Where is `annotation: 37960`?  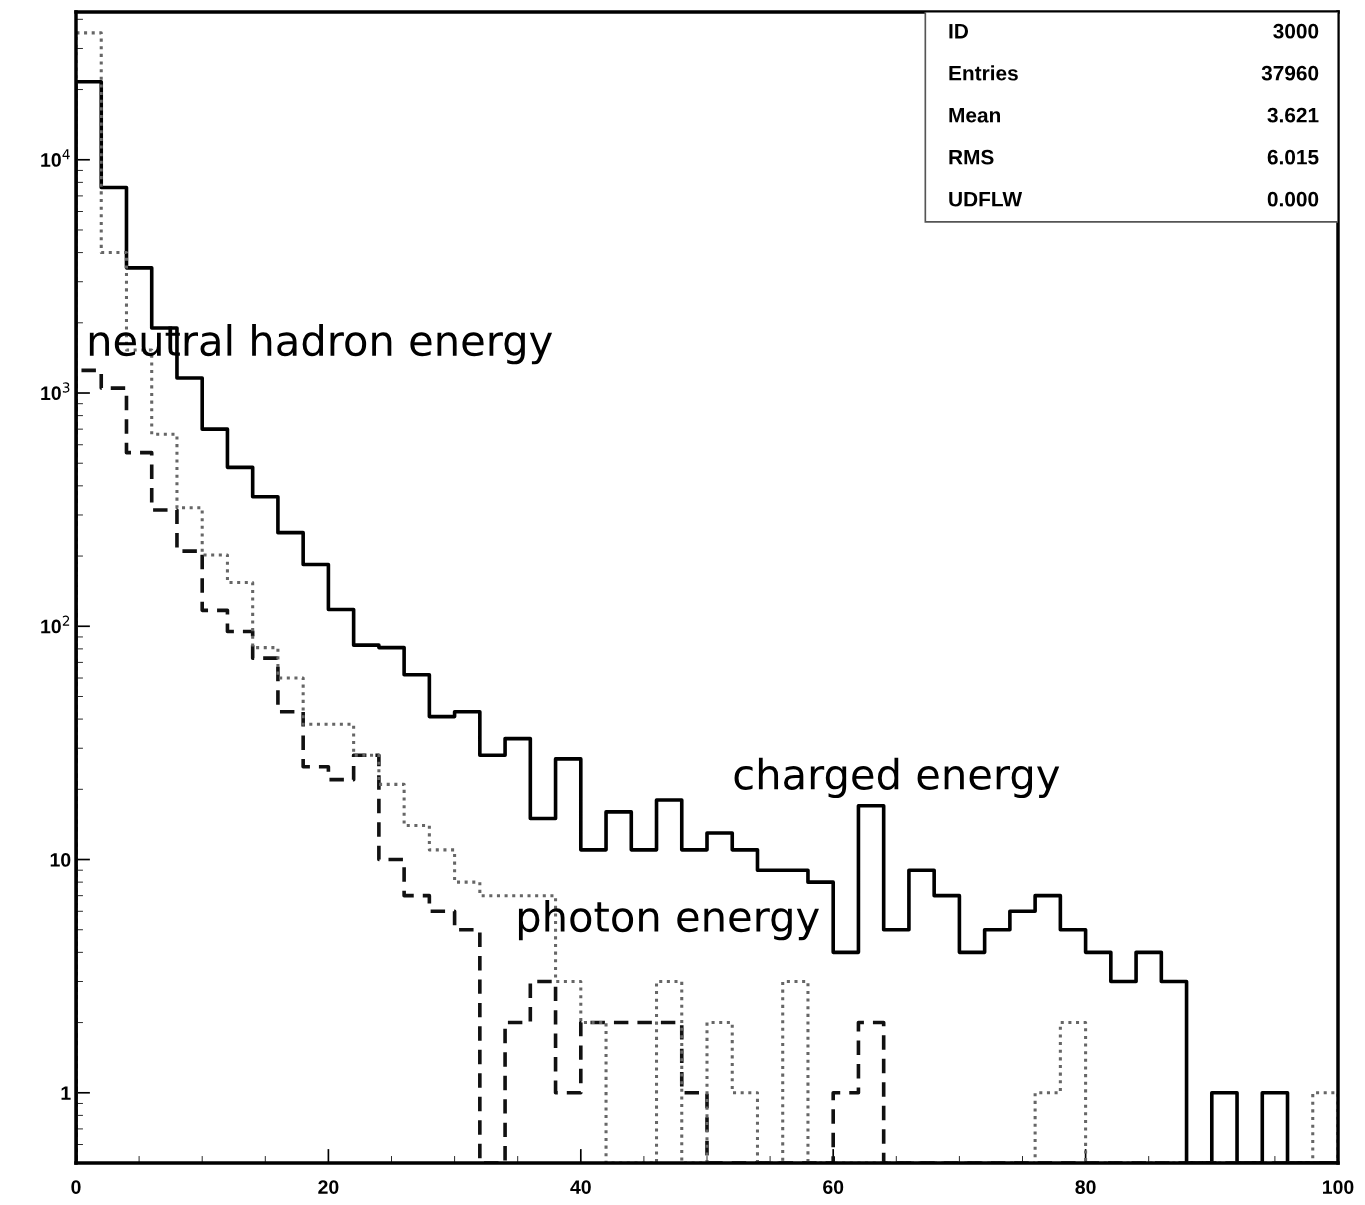
annotation: 37960 is located at coordinates (1290, 73).